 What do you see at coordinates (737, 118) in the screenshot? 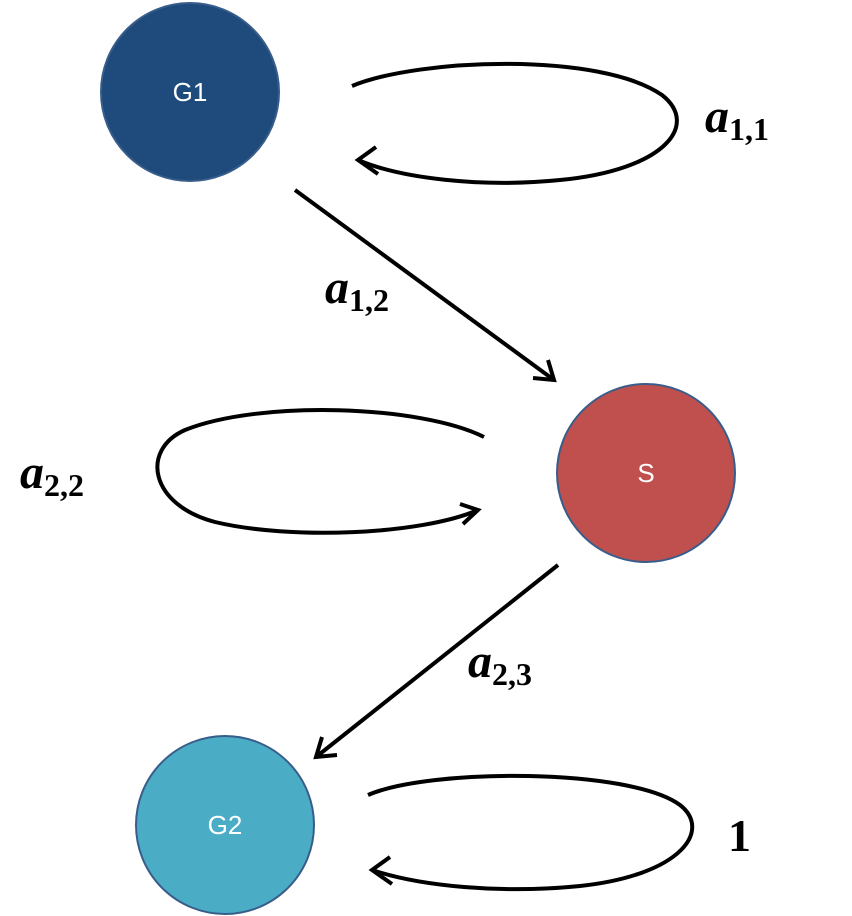
I see `edge-g1-self-label: a1,1` at bounding box center [737, 118].